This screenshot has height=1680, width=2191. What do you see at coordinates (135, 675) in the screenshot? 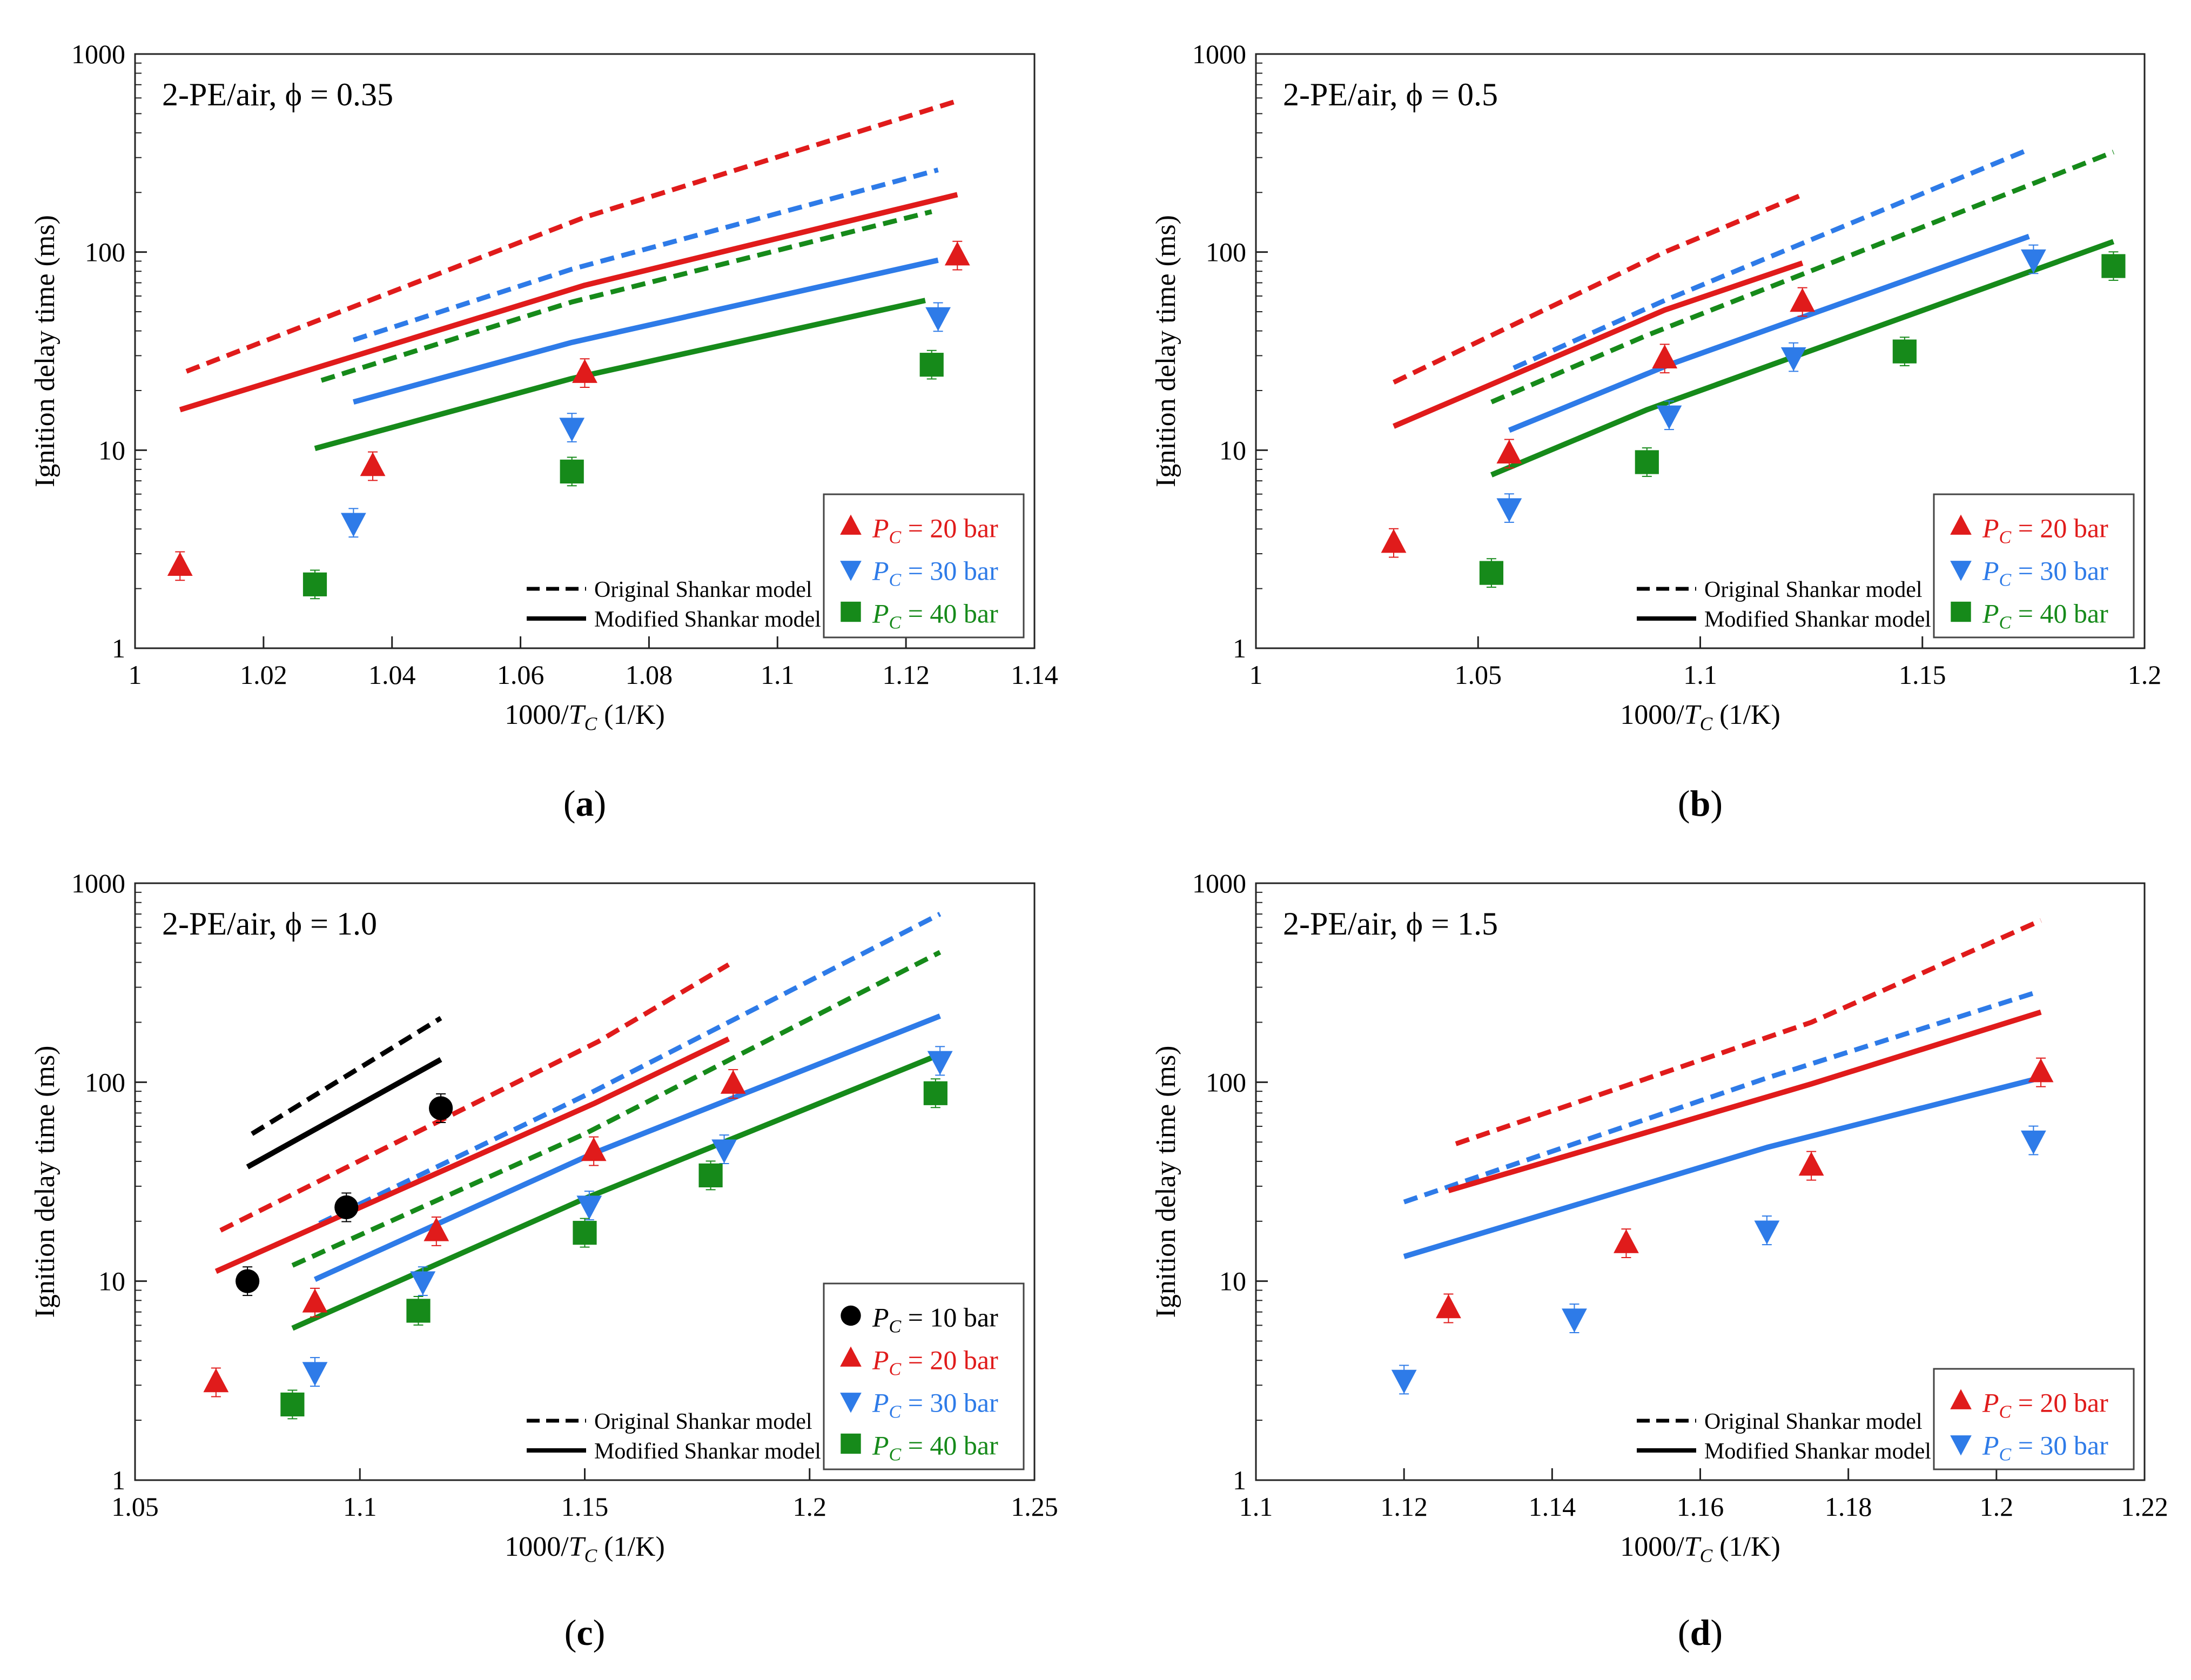
I see `x-tick-label: 1` at bounding box center [135, 675].